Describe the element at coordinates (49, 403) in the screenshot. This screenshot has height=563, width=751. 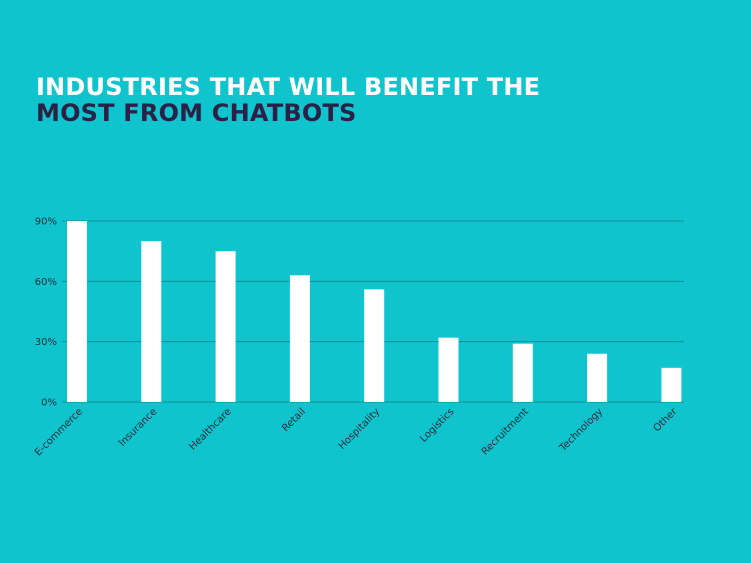
I see `y-tick-label: 0%` at that location.